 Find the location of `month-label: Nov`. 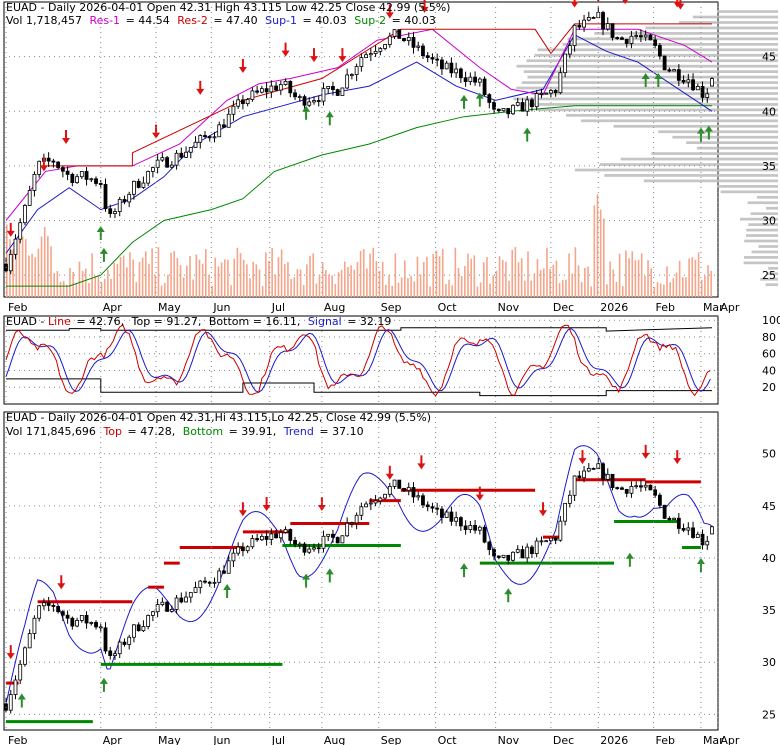

month-label: Nov is located at coordinates (509, 307).